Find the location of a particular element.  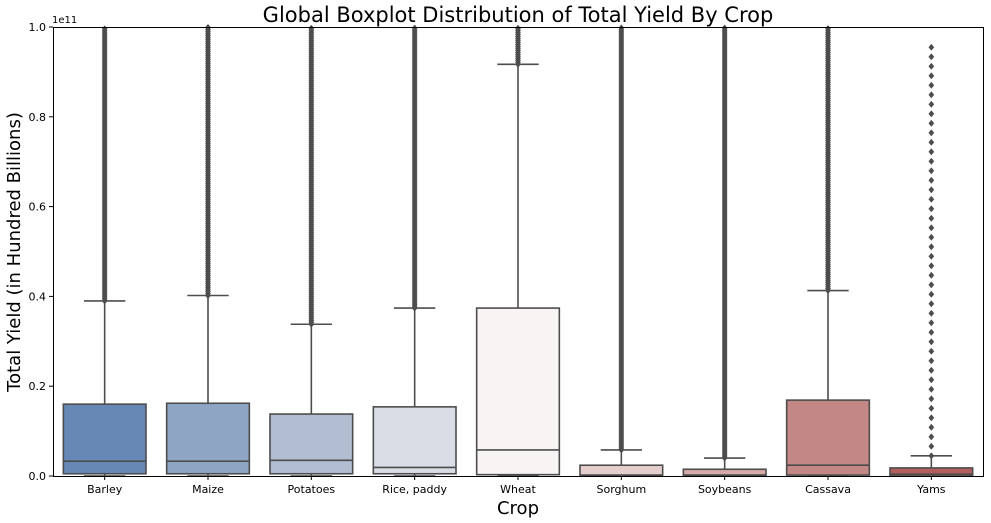

y-tick-label: 0.4 is located at coordinates (38, 296).